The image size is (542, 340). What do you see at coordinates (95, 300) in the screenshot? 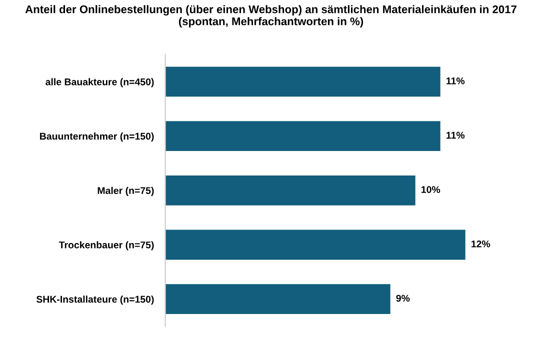
I see `y-tick-label: SHK-Installateure (n=150)` at bounding box center [95, 300].